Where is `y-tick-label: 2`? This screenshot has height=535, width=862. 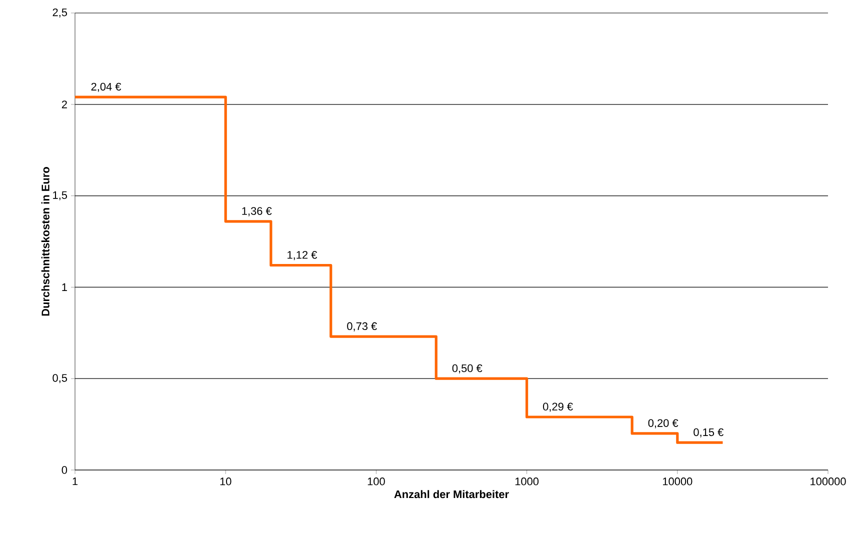 y-tick-label: 2 is located at coordinates (64, 104).